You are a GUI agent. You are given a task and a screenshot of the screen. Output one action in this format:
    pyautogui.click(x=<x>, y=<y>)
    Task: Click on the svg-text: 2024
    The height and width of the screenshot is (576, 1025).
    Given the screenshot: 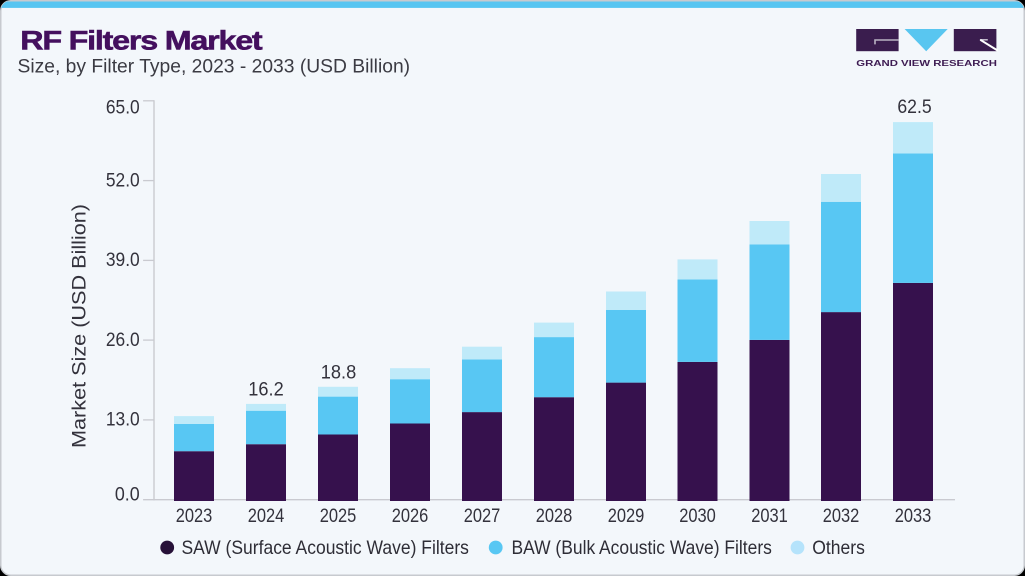 What is the action you would take?
    pyautogui.click(x=266, y=516)
    